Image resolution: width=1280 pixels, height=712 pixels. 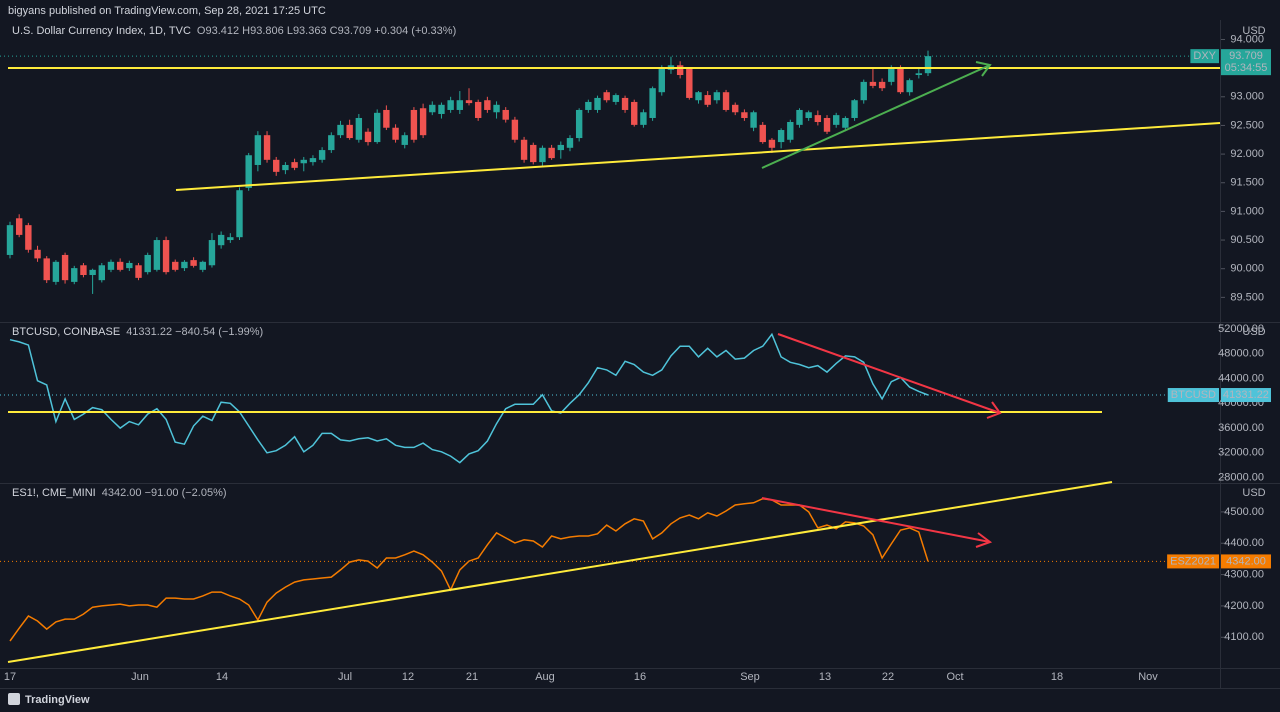 What do you see at coordinates (698, 156) in the screenshot?
I see `trend-line` at bounding box center [698, 156].